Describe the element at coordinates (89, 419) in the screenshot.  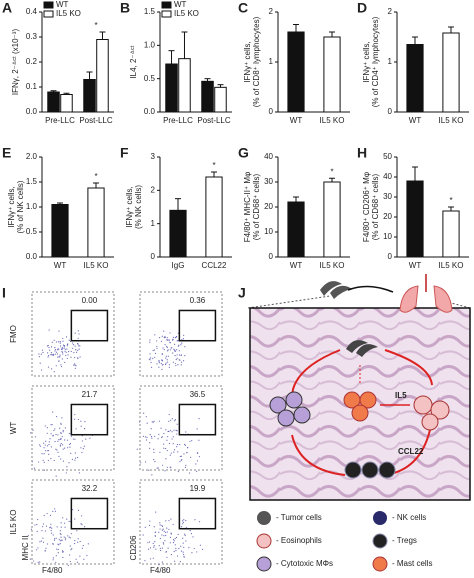
I see `gate` at that location.